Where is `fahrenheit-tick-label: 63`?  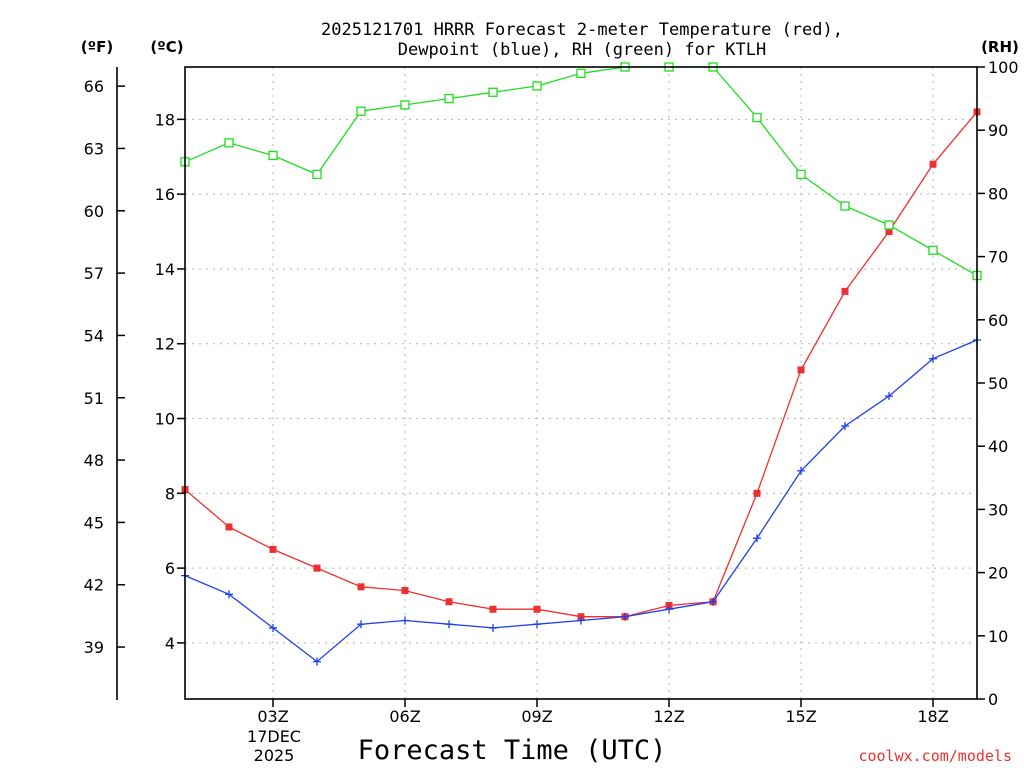
fahrenheit-tick-label: 63 is located at coordinates (94, 148).